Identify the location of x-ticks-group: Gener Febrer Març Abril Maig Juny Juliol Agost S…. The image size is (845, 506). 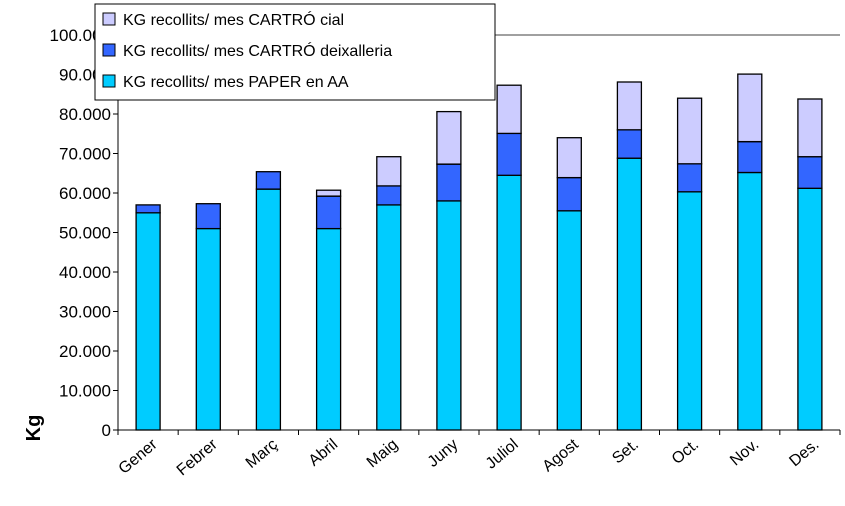
(478, 455).